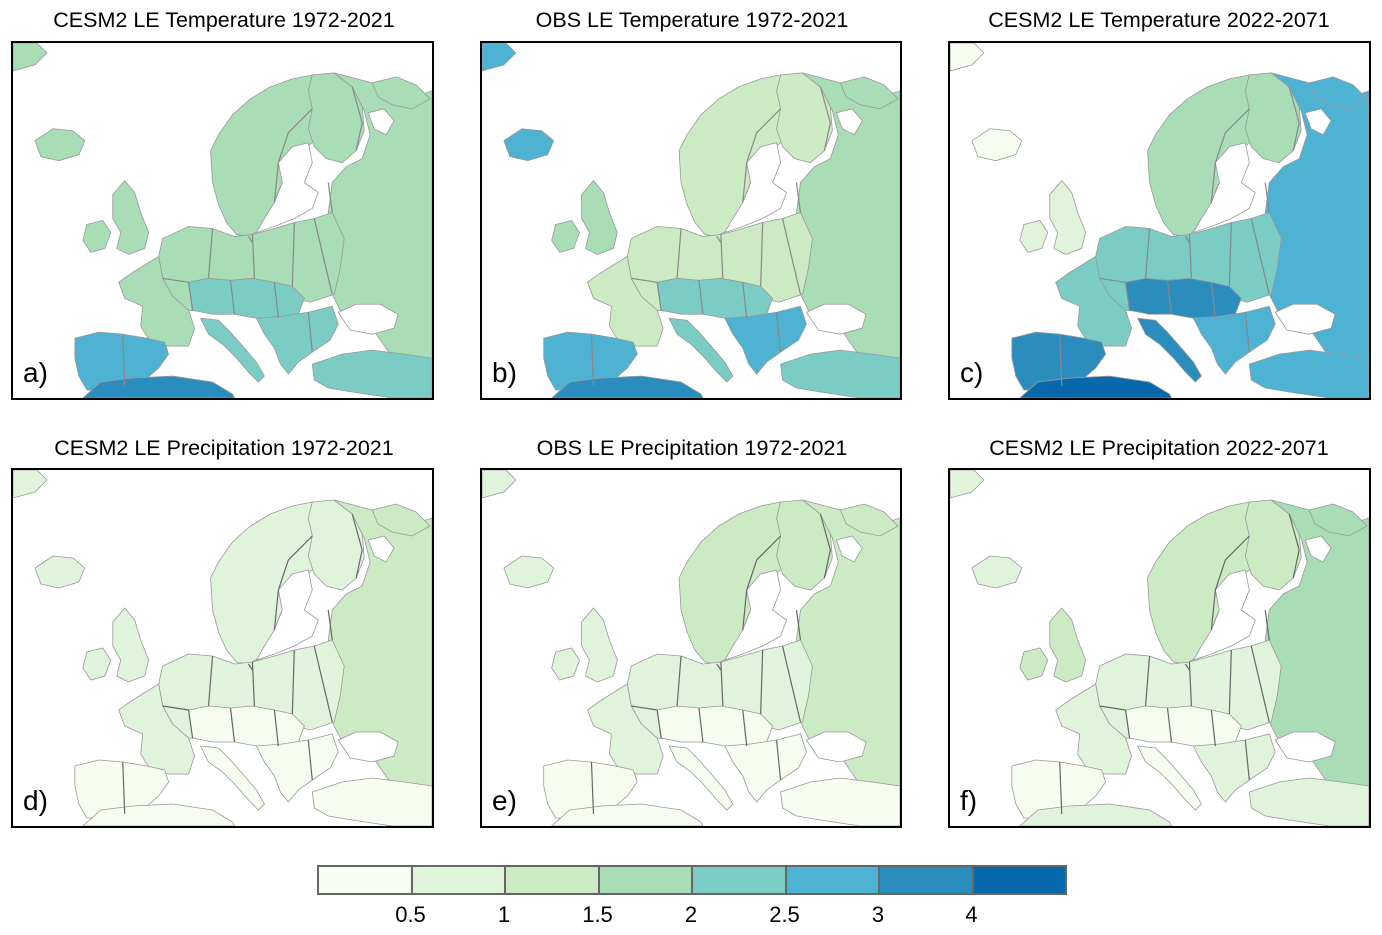  I want to click on map-e, so click(691, 648).